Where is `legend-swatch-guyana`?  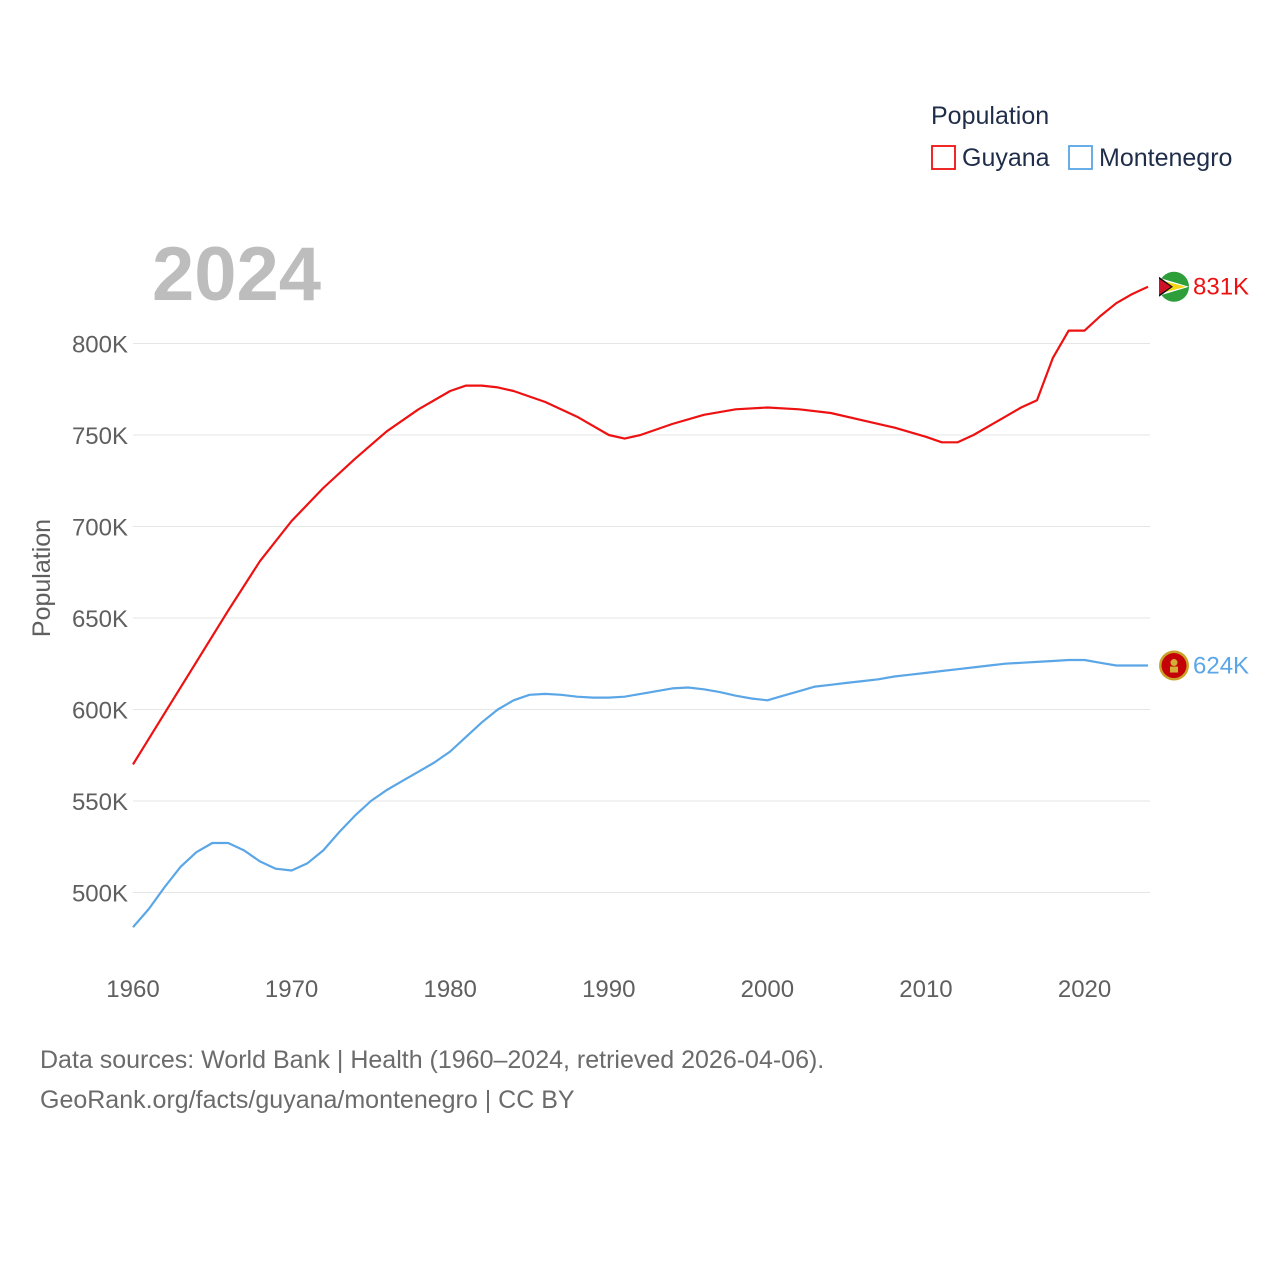 legend-swatch-guyana is located at coordinates (943, 157).